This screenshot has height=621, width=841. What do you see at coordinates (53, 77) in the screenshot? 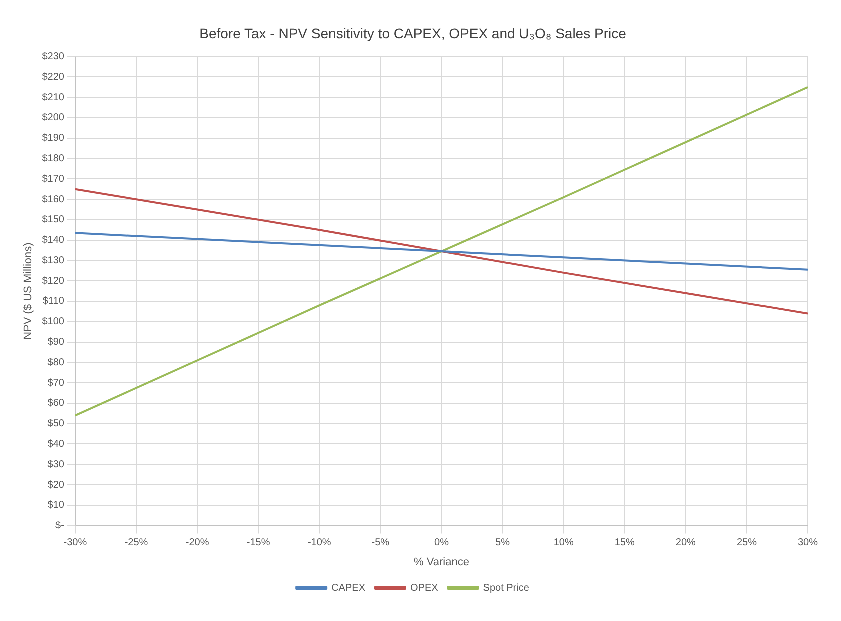
I see `y-tick-label: $220` at bounding box center [53, 77].